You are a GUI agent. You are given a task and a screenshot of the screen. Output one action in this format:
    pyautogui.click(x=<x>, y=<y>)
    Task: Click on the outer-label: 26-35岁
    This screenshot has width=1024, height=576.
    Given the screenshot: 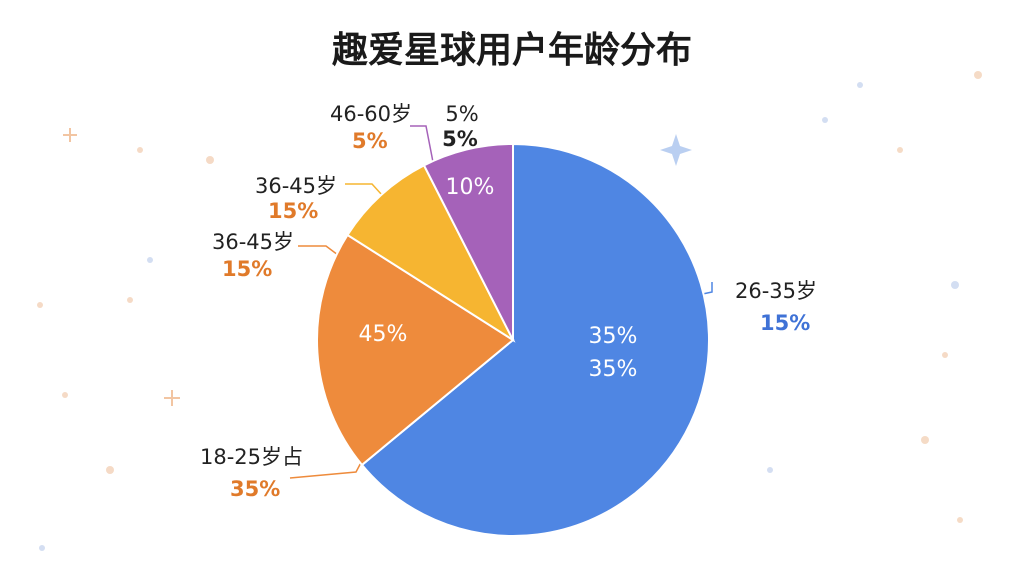 What is the action you would take?
    pyautogui.click(x=776, y=291)
    